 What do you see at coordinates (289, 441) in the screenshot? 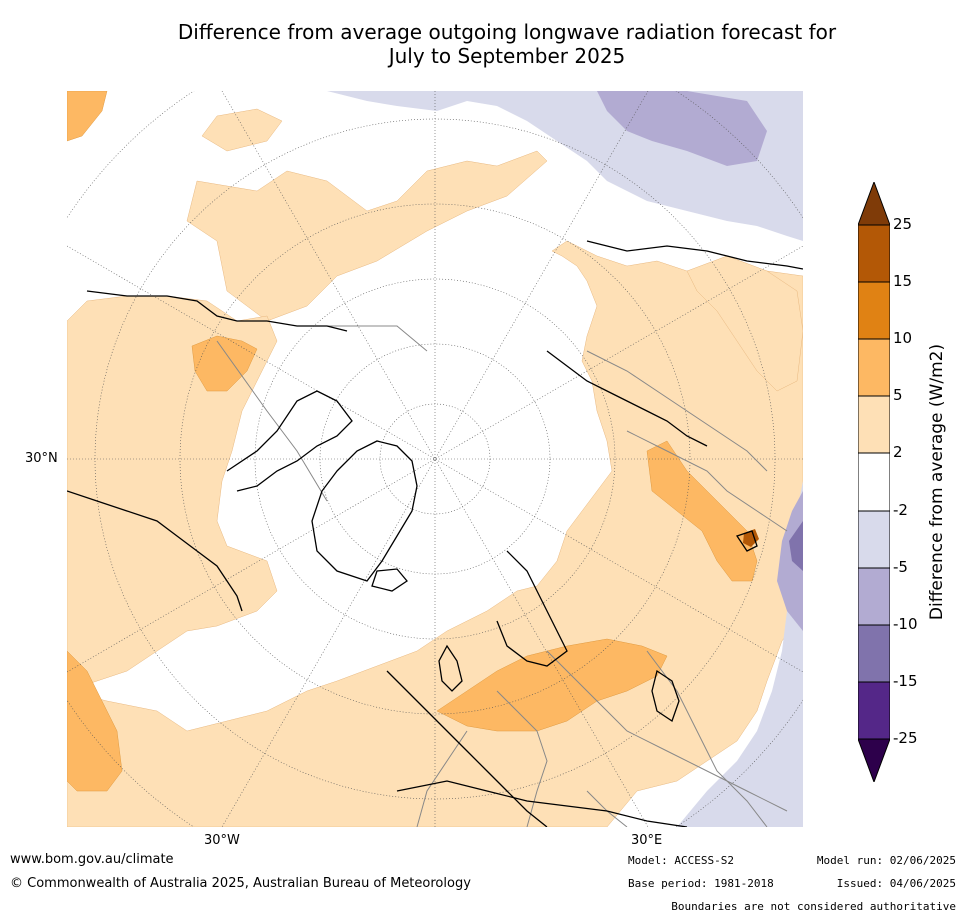
I see `coast-canada-arctic` at bounding box center [289, 441].